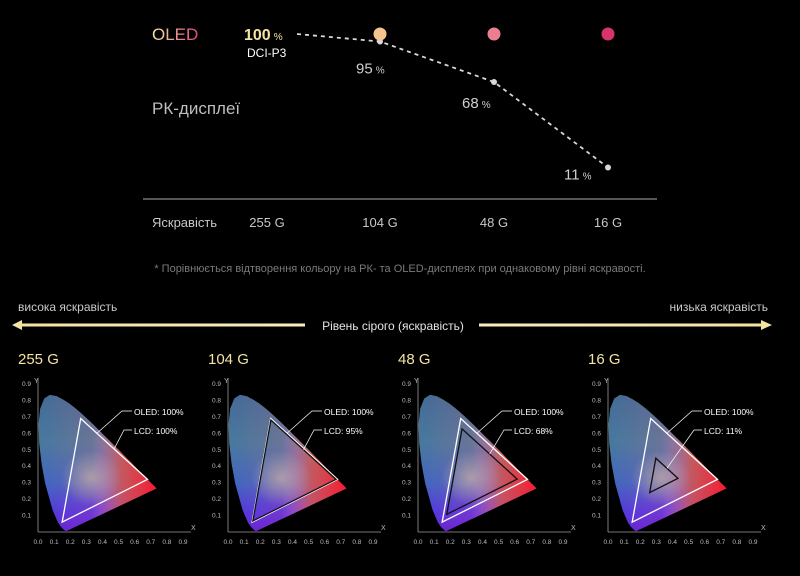 The image size is (800, 576). Describe the element at coordinates (38, 359) in the screenshot. I see `gamut-title: 255 G` at that location.